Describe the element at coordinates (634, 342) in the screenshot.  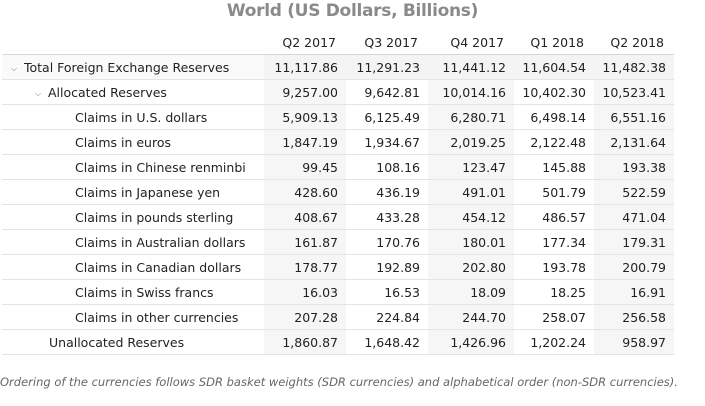
I see `cell: 958.97` at that location.